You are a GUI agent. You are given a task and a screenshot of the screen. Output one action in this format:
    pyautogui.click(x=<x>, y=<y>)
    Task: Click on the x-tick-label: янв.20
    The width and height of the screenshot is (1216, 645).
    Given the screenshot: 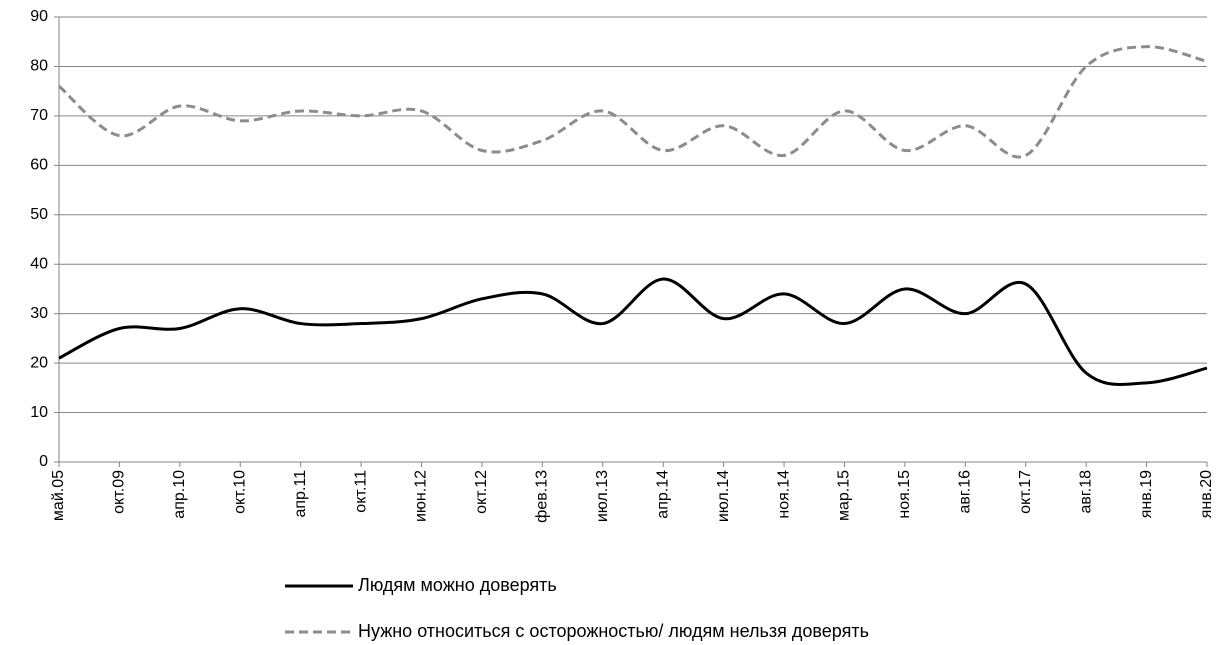 What is the action you would take?
    pyautogui.click(x=1206, y=494)
    